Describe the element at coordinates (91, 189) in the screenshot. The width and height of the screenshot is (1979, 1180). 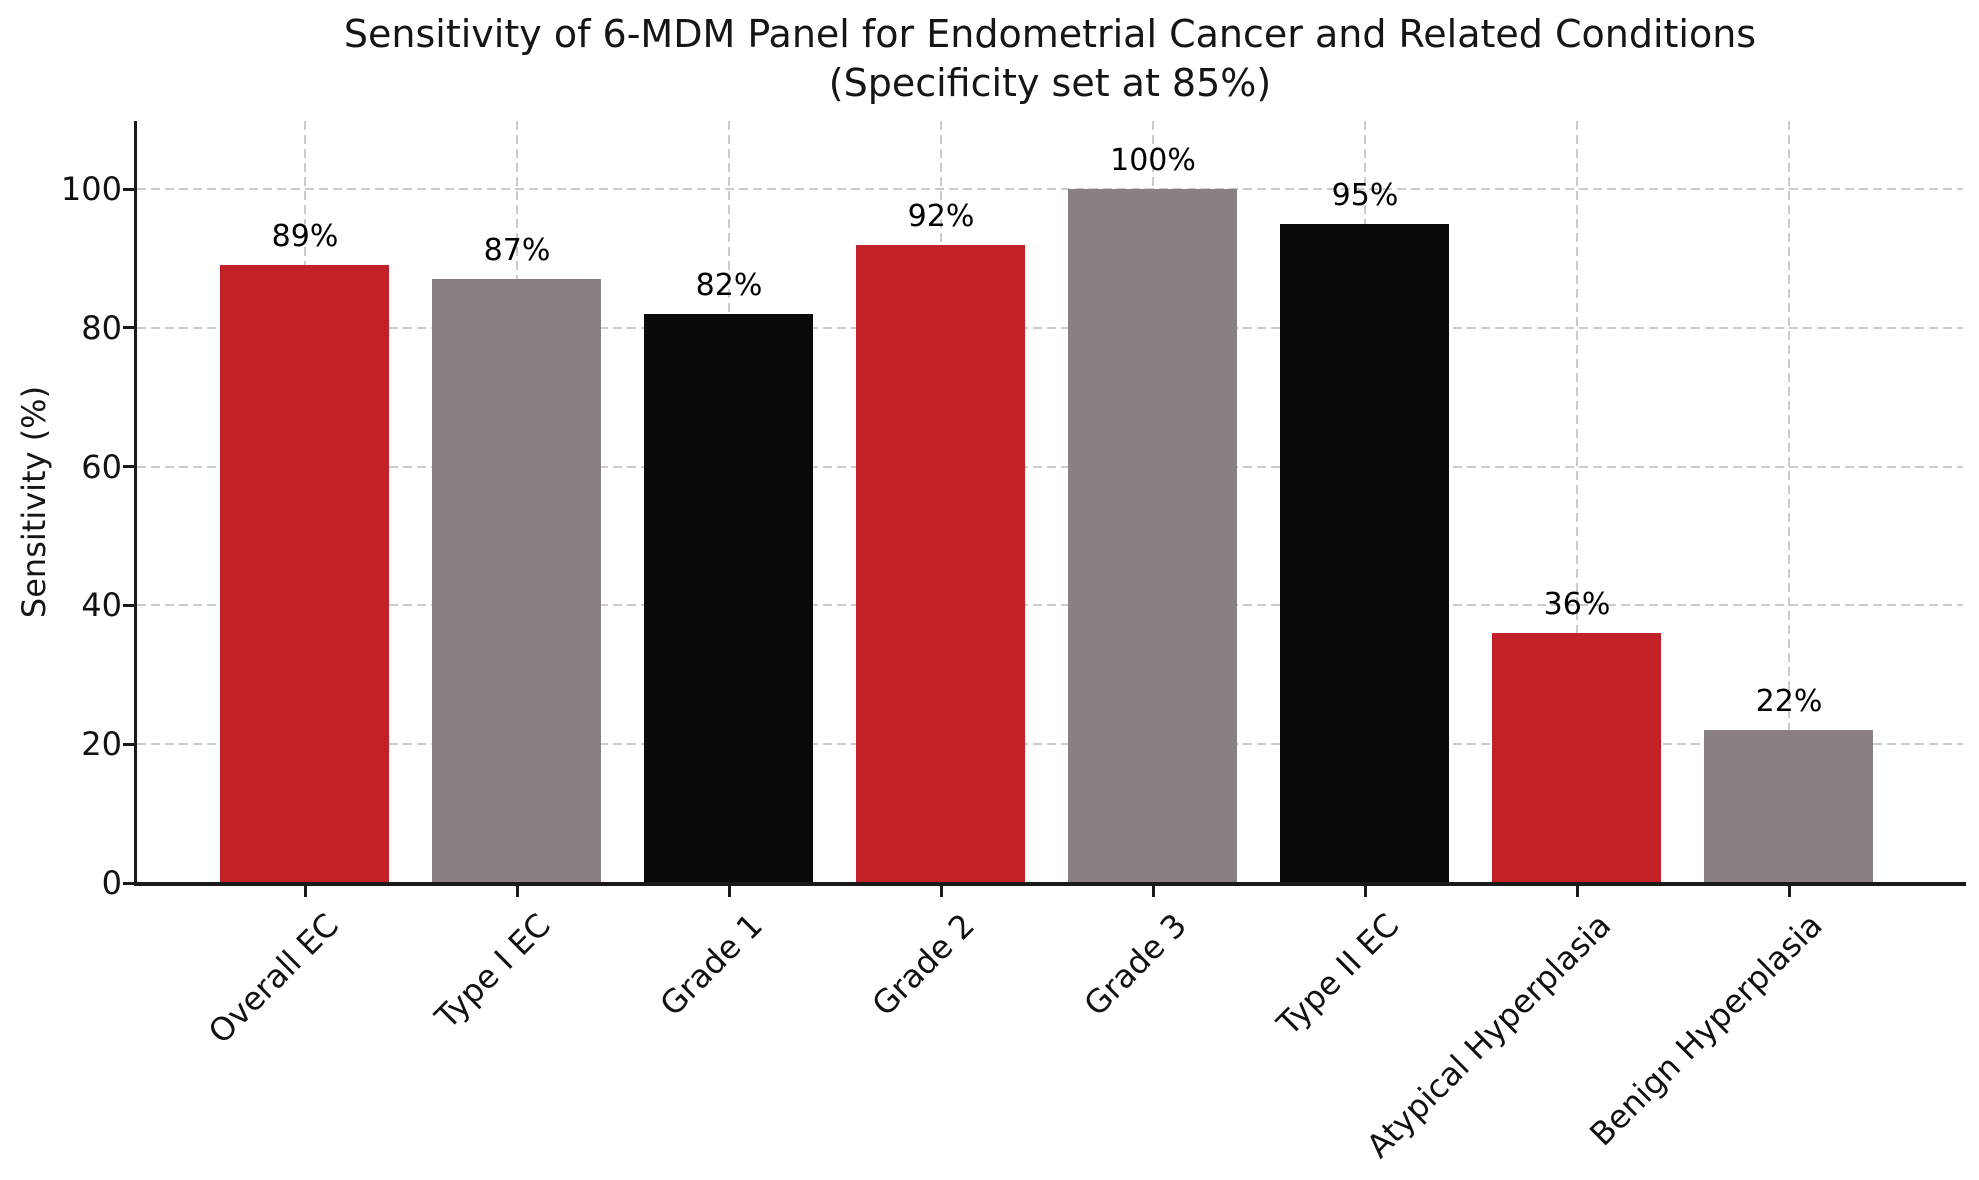
I see `y-tick-label: 100` at that location.